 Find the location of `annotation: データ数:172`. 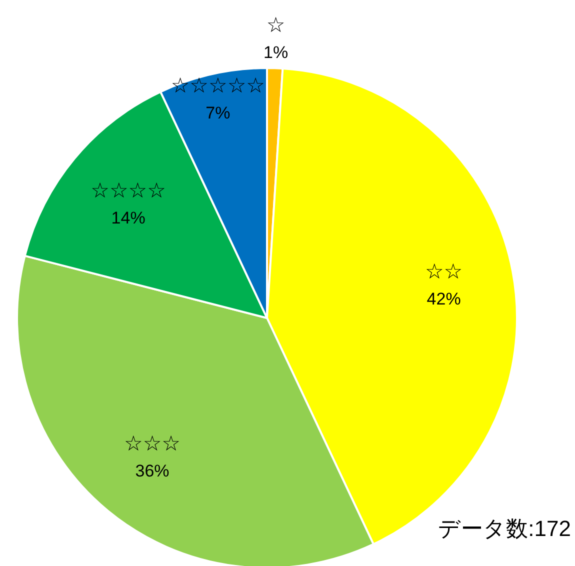

annotation: データ数:172 is located at coordinates (504, 528).